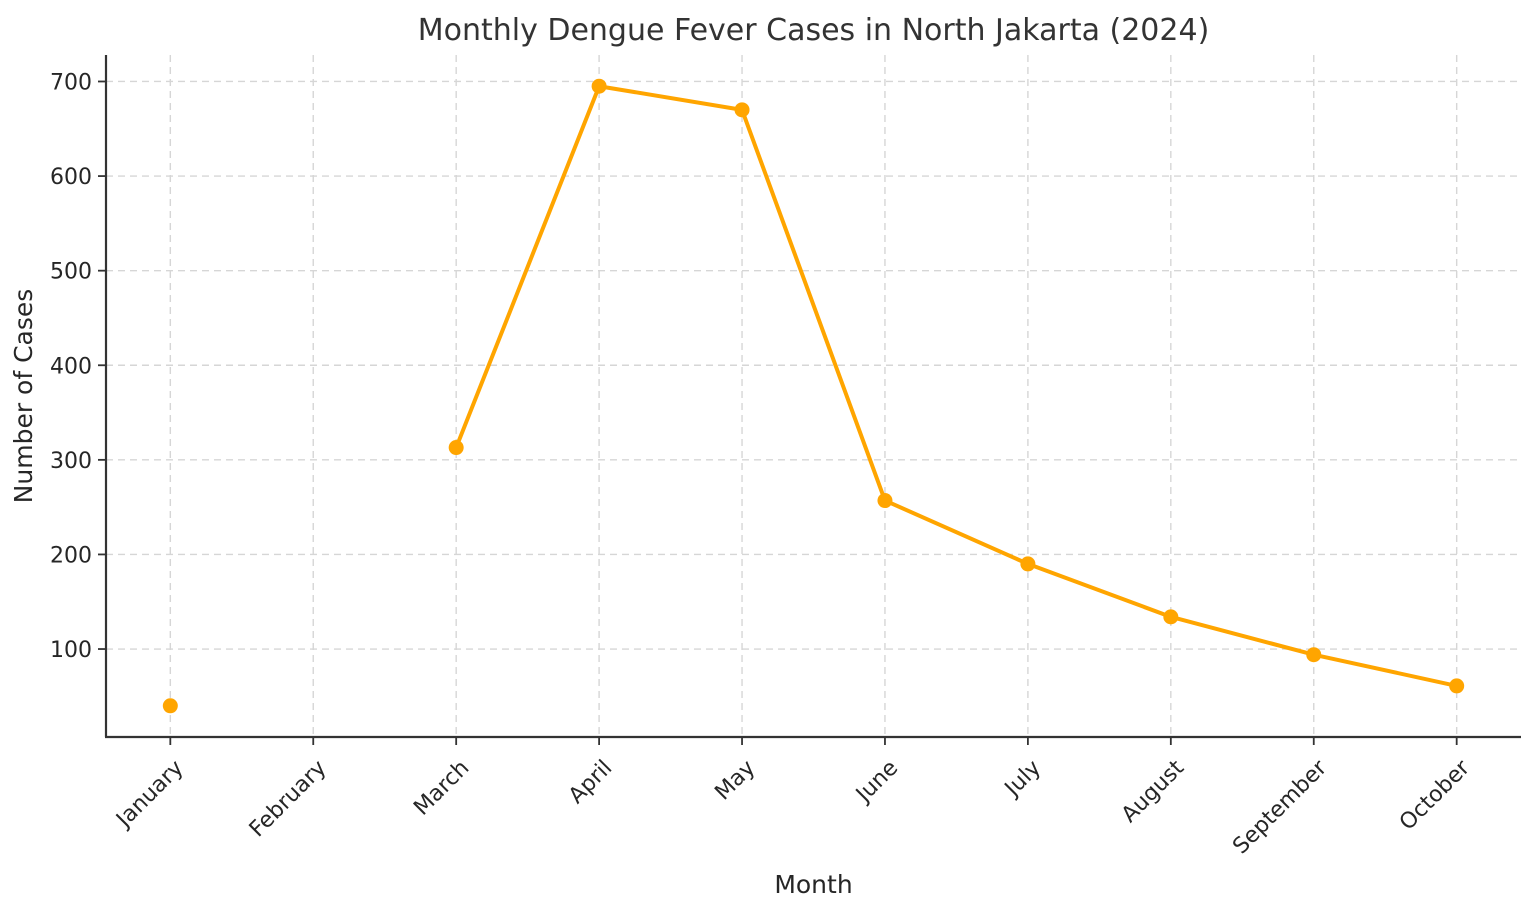 Image resolution: width=1536 pixels, height=915 pixels. Describe the element at coordinates (23, 396) in the screenshot. I see `y-axis-label: Number of Cases` at that location.